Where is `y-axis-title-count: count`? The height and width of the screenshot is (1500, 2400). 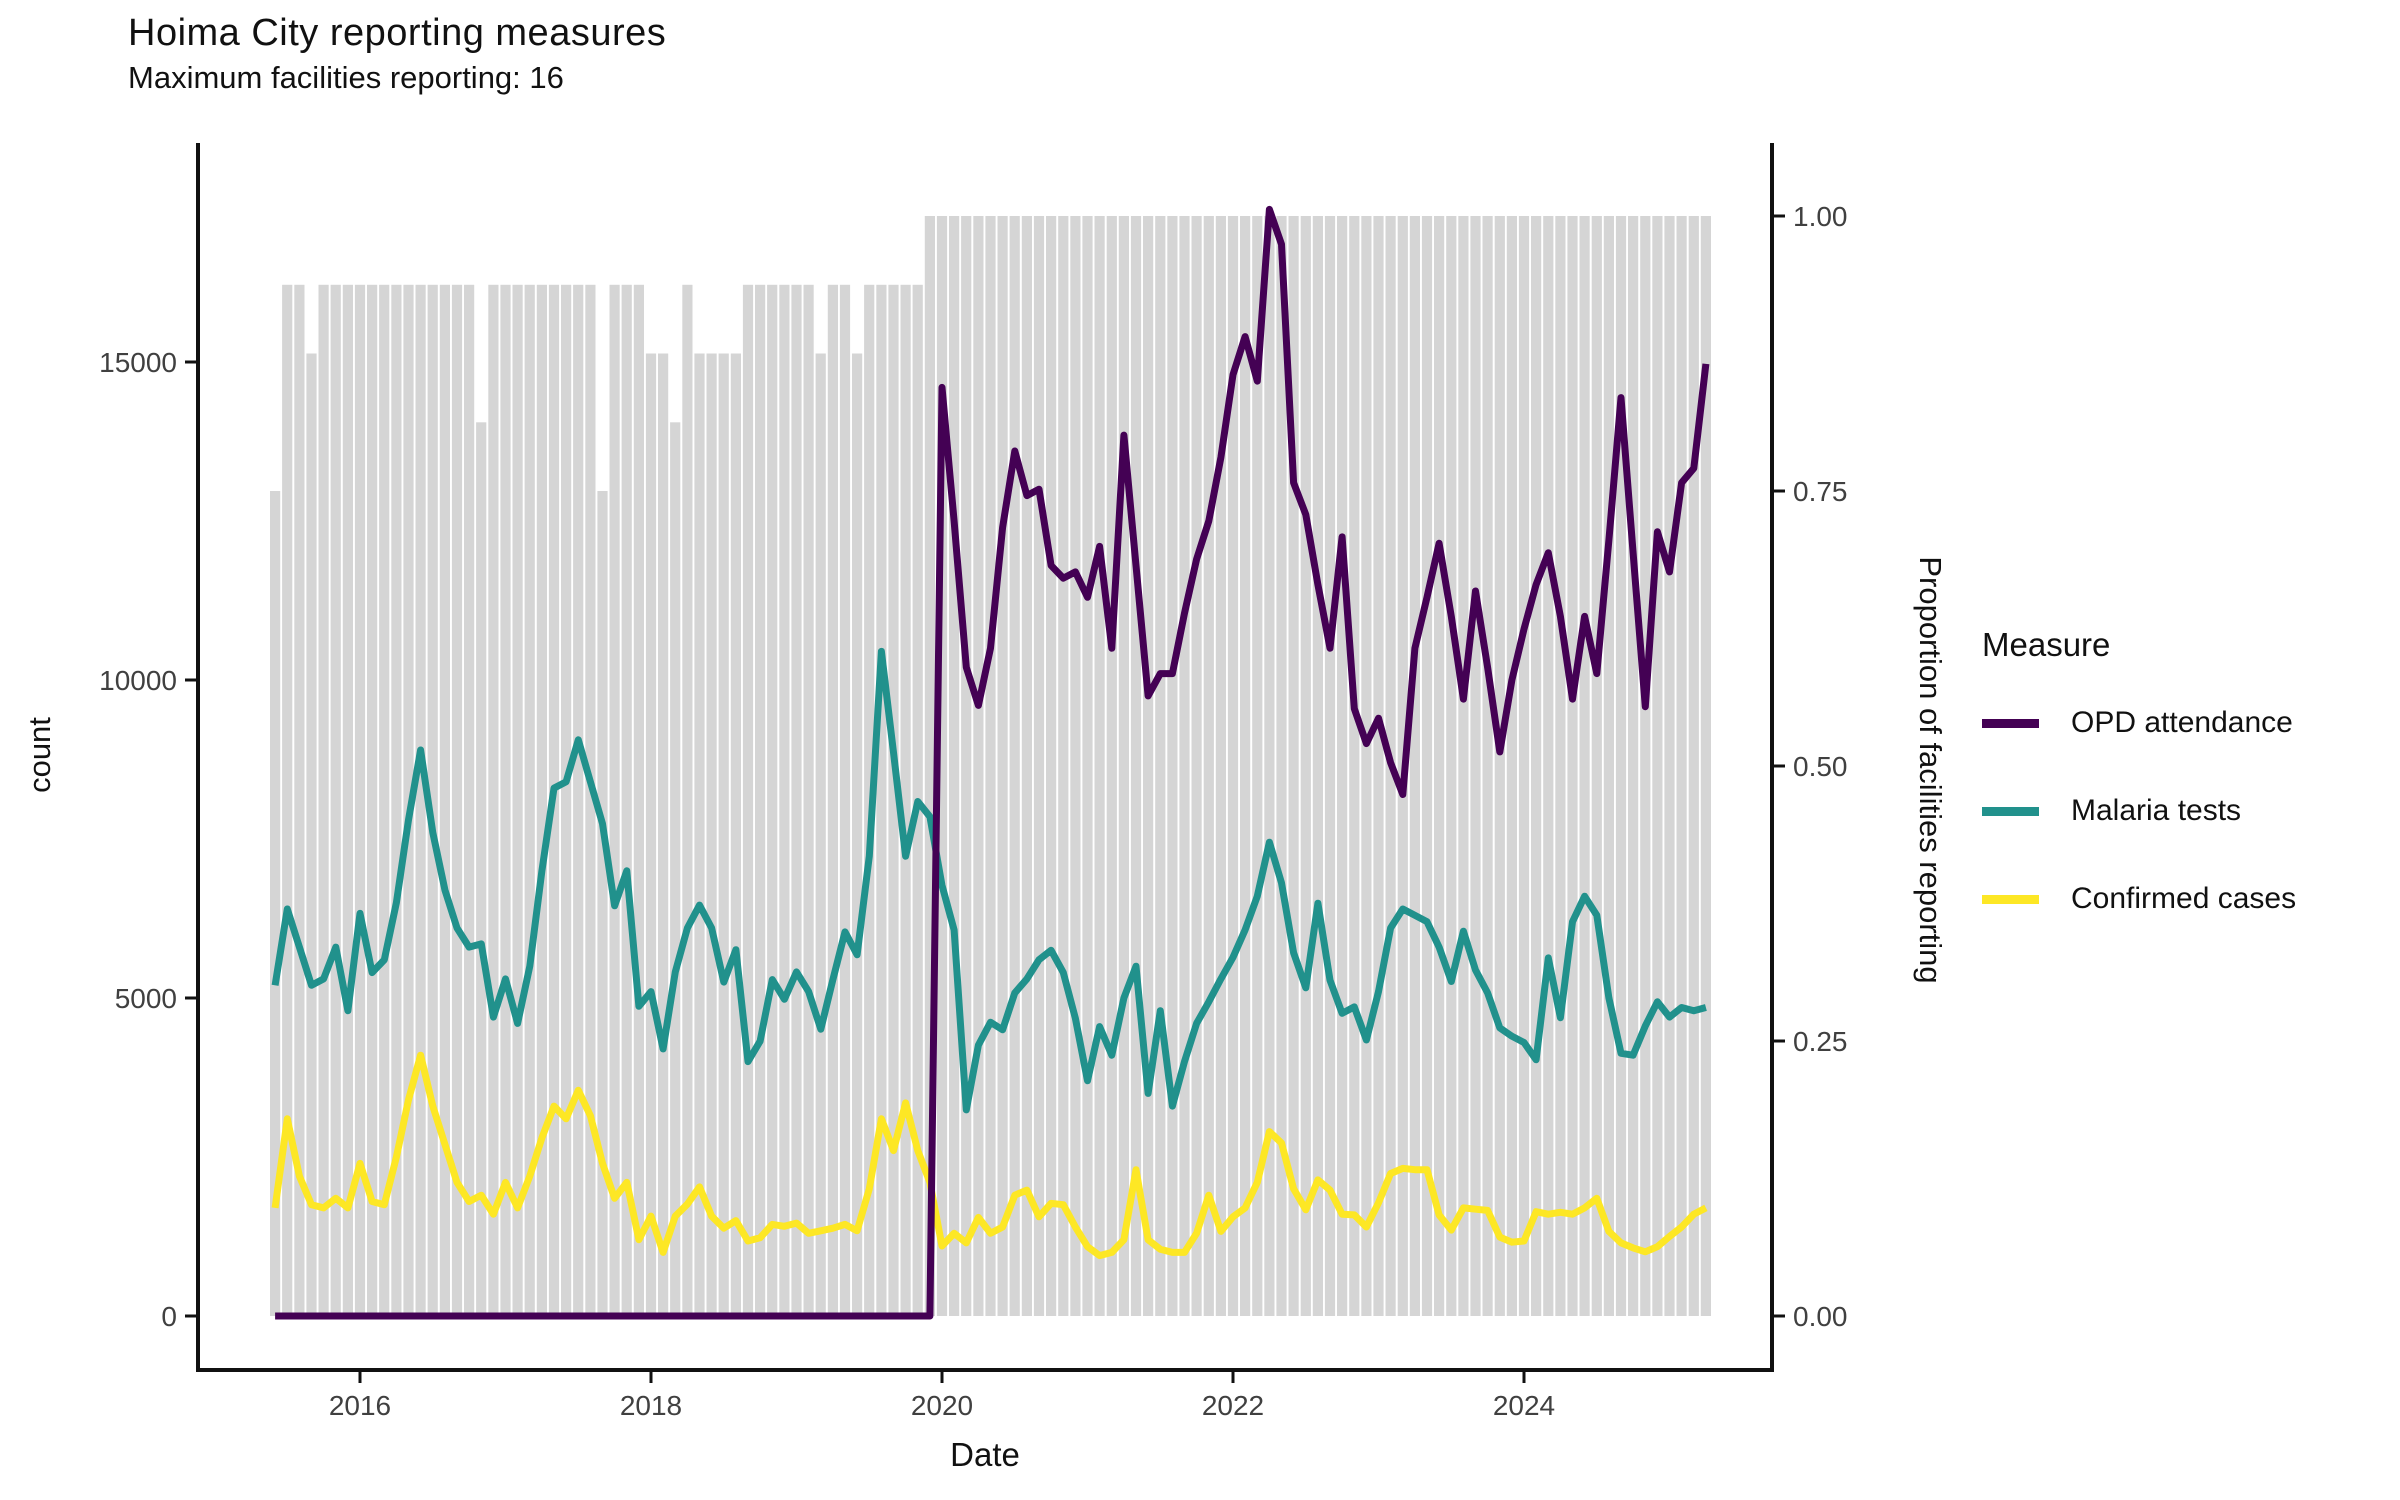
y-axis-title-count: count is located at coordinates (39, 755).